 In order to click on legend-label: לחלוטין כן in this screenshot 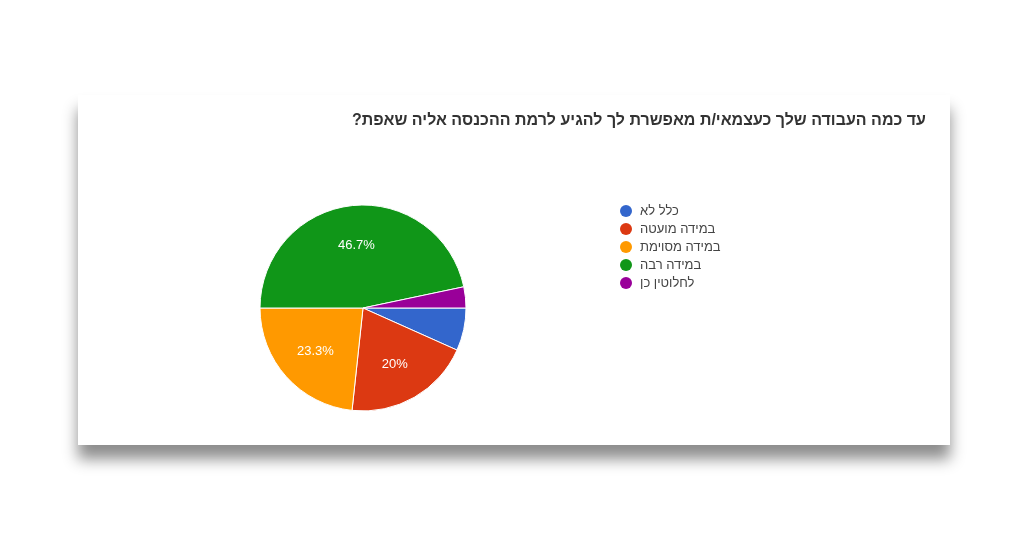, I will do `click(667, 282)`.